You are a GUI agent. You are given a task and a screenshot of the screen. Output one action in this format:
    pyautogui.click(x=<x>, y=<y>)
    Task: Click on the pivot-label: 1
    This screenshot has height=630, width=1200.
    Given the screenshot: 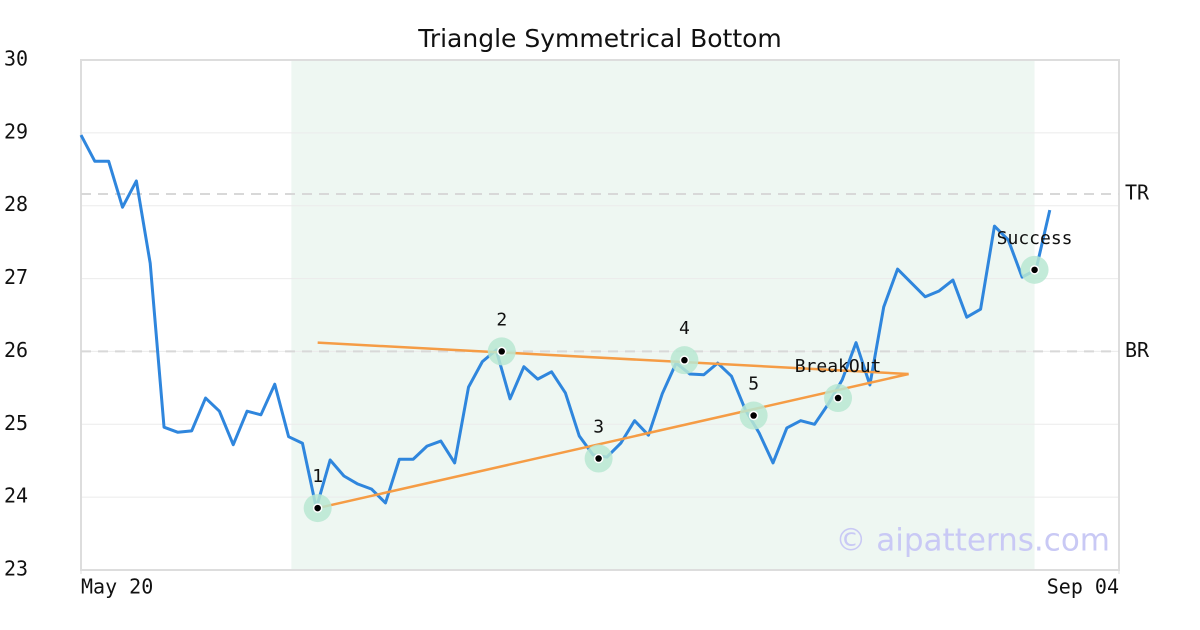 What is the action you would take?
    pyautogui.click(x=317, y=476)
    